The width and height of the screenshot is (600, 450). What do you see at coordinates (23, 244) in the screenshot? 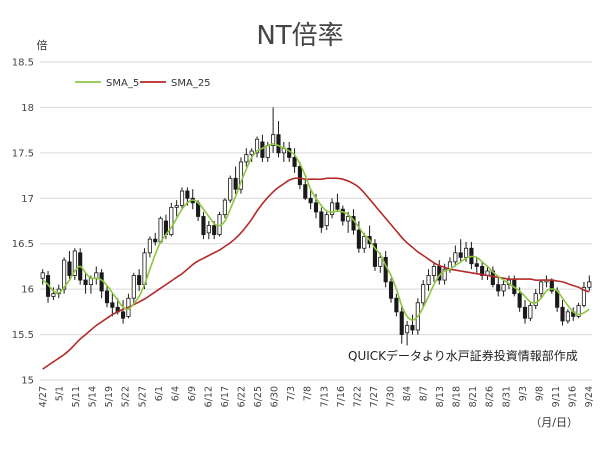
I see `y-tick-label: 16.5` at bounding box center [23, 244].